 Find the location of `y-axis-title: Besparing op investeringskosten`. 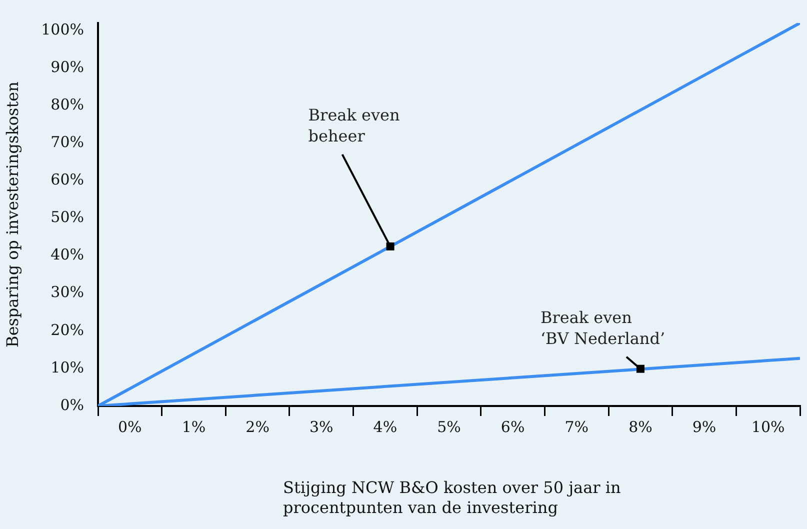

y-axis-title: Besparing op investeringskosten is located at coordinates (12, 215).